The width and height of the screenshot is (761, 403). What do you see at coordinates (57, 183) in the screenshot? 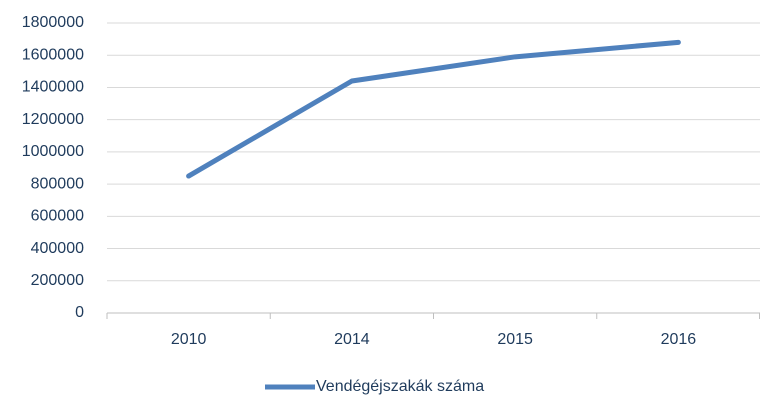
I see `y-tick-label: 800000` at bounding box center [57, 183].